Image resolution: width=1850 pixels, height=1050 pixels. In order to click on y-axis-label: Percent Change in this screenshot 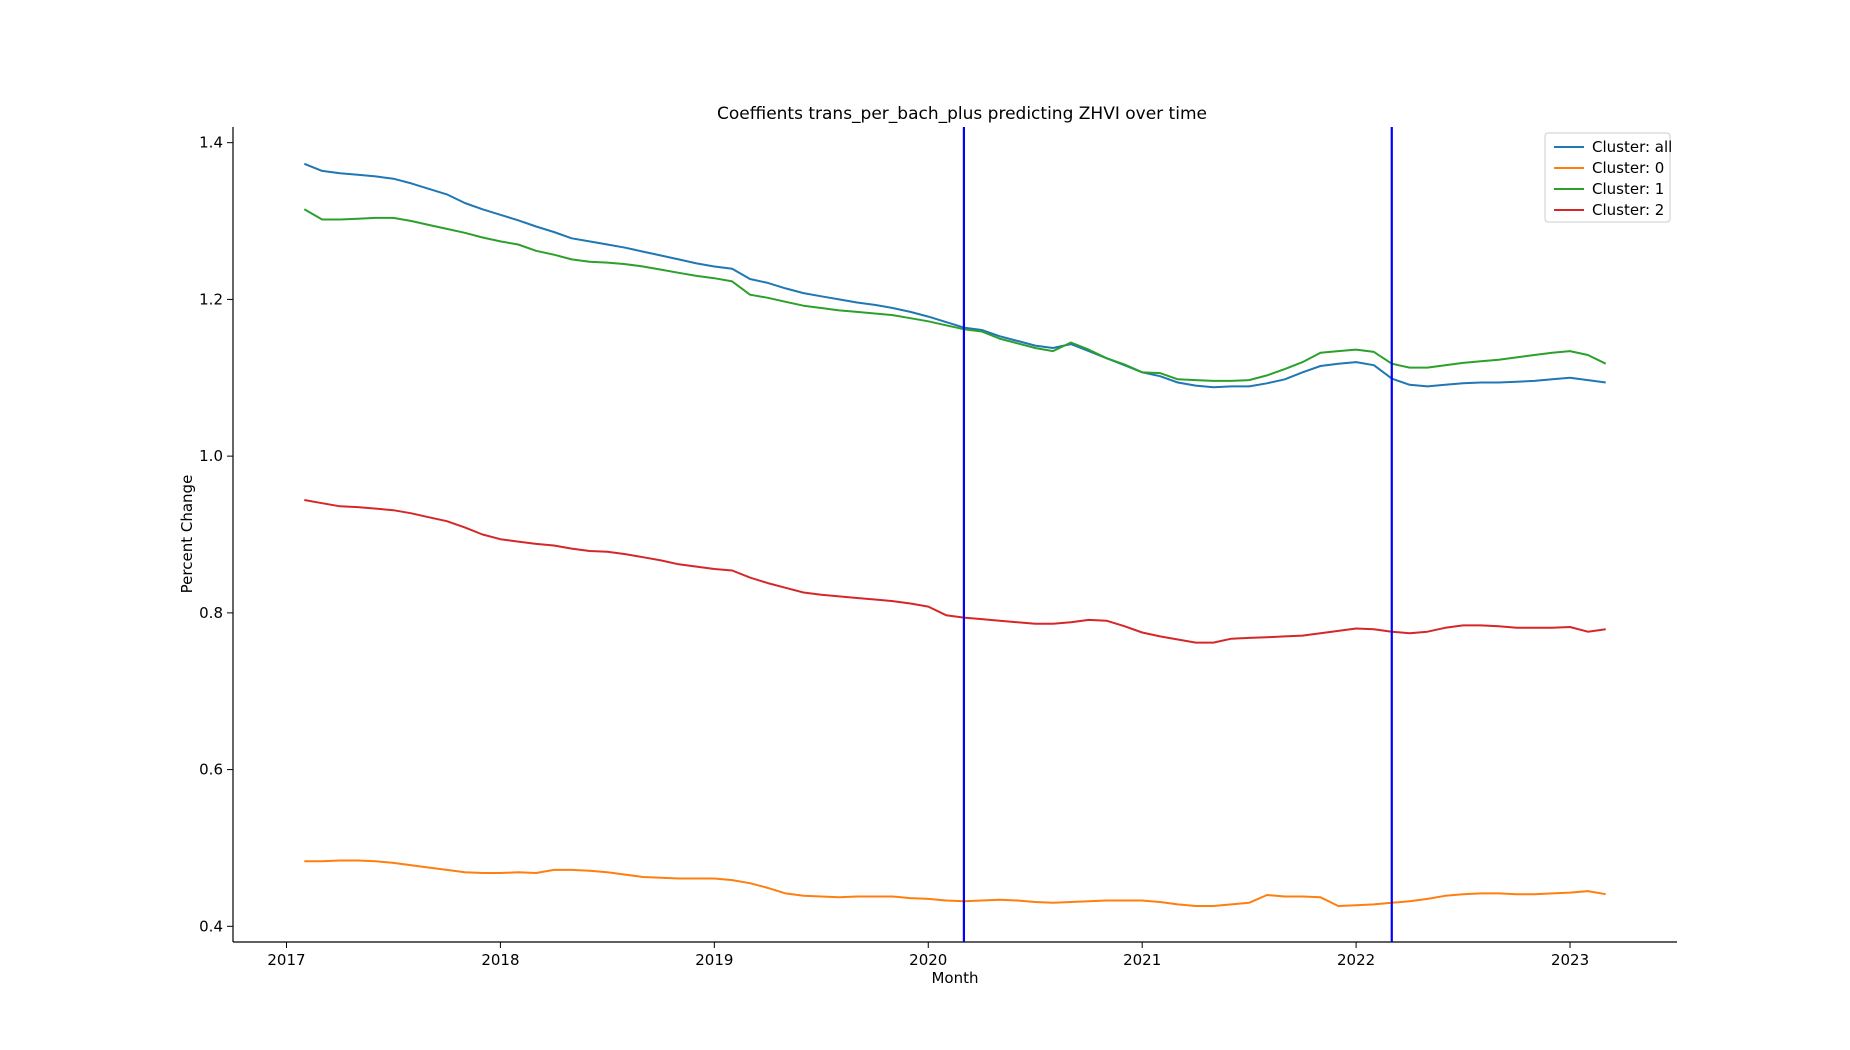, I will do `click(187, 534)`.